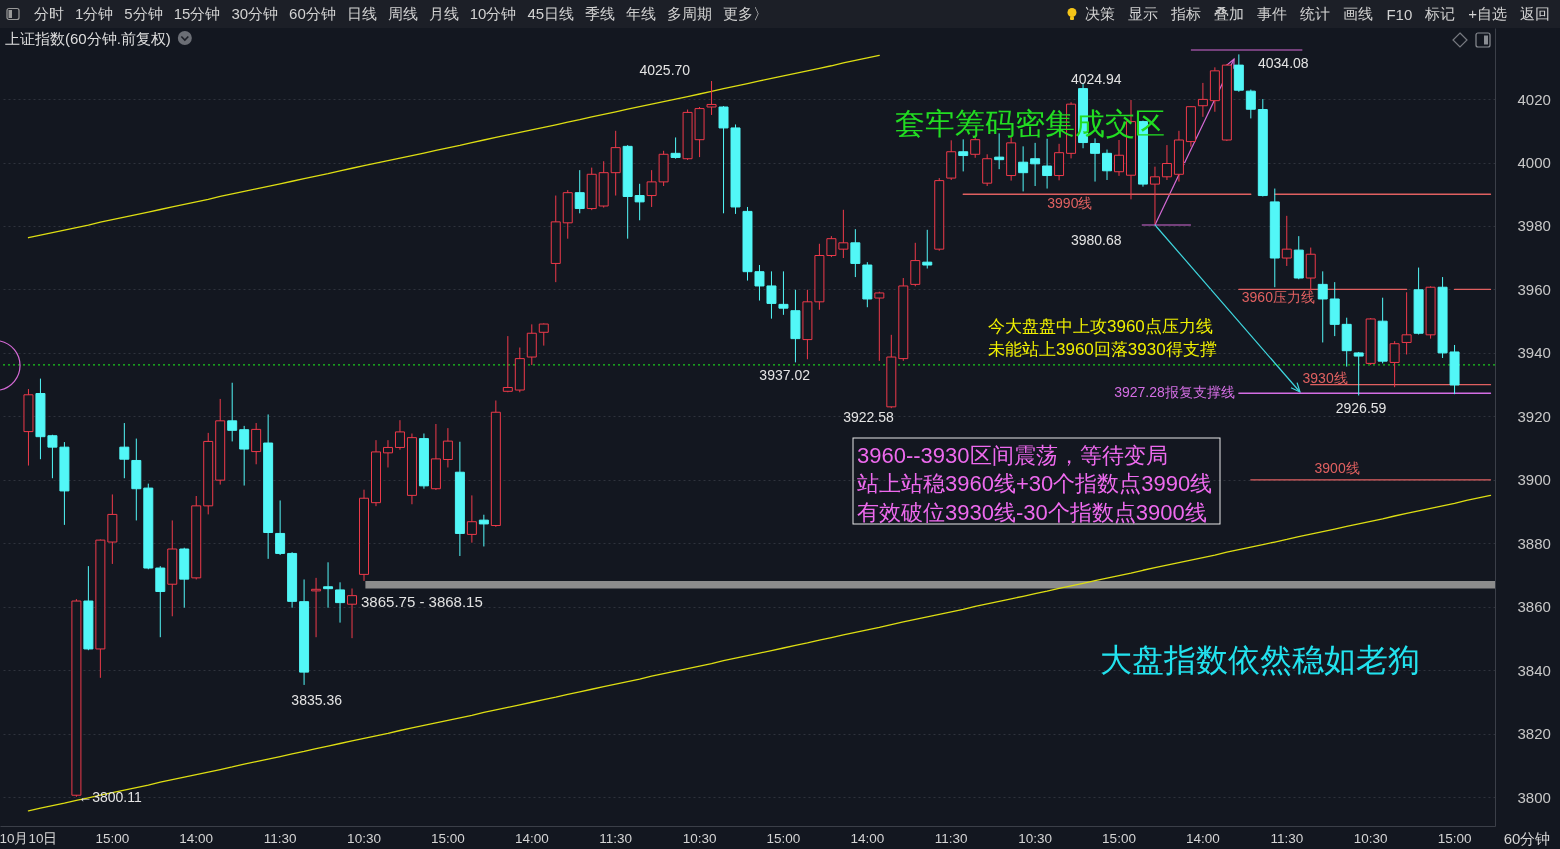  I want to click on annotation: 3960--3930区间震荡，等待变局, so click(1012, 455).